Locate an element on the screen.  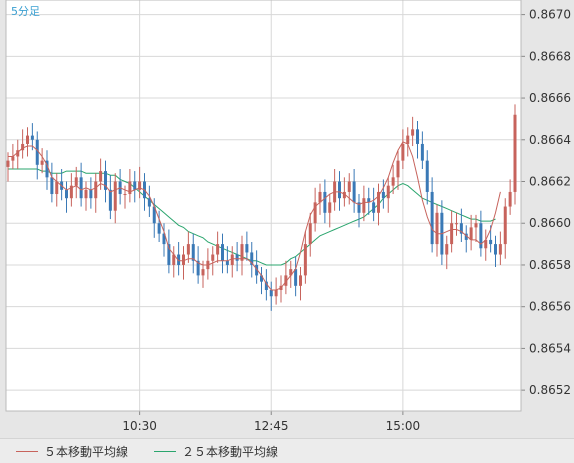
legend-label-ma25: ２５本移動平均線 is located at coordinates (230, 452).